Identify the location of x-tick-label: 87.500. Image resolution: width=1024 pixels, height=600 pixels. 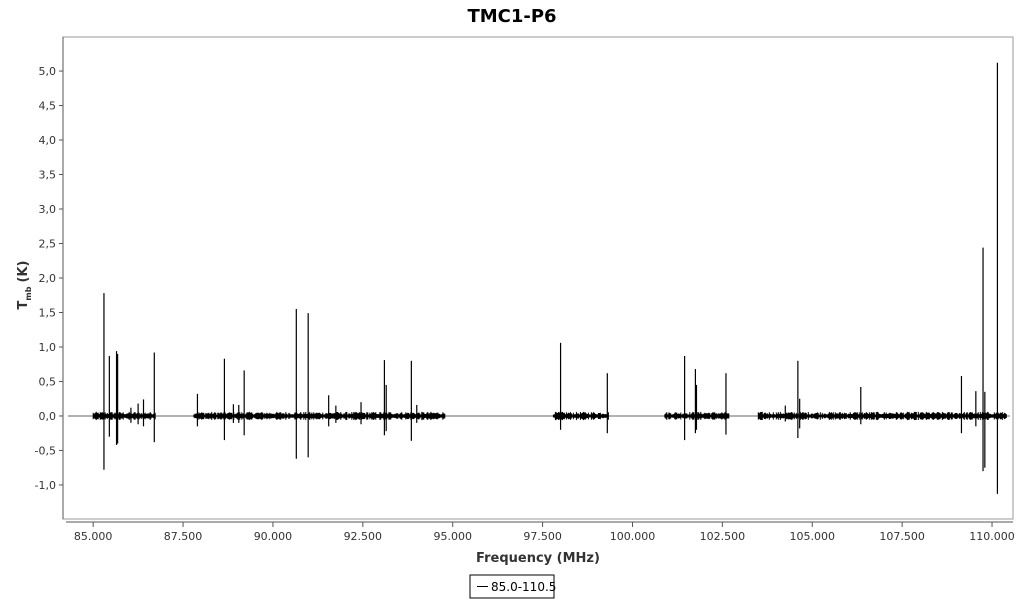
(183, 536).